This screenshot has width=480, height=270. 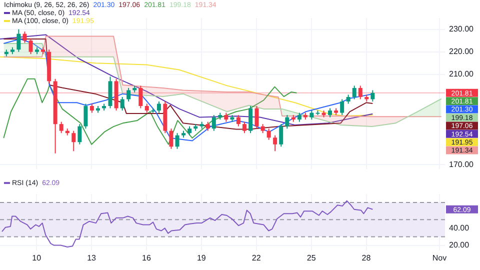 What do you see at coordinates (461, 29) in the screenshot?
I see `y-tick-label: 230.00` at bounding box center [461, 29].